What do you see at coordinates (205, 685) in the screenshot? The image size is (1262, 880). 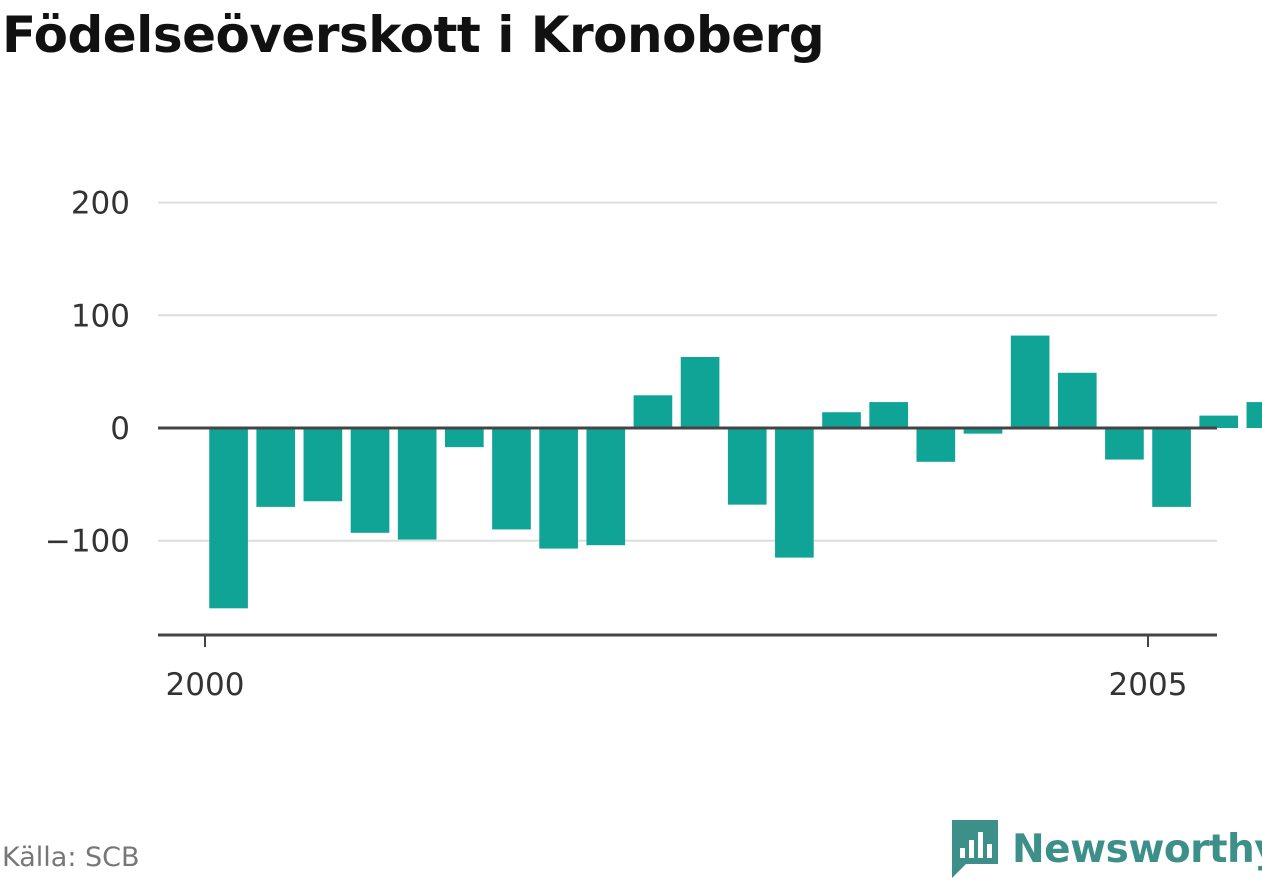 I see `x-tick-label: 2000` at bounding box center [205, 685].